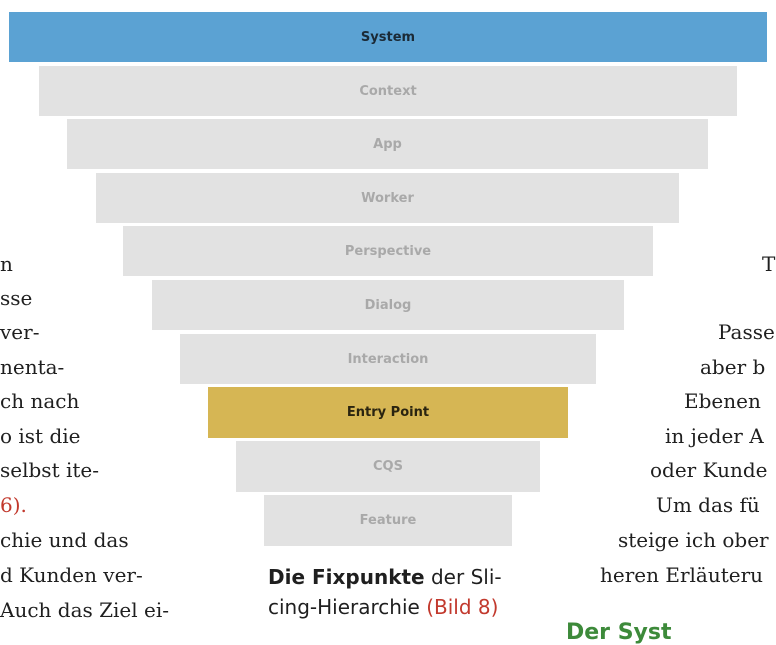 This screenshot has width=776, height=645. I want to click on layer-cqs: CQS, so click(388, 466).